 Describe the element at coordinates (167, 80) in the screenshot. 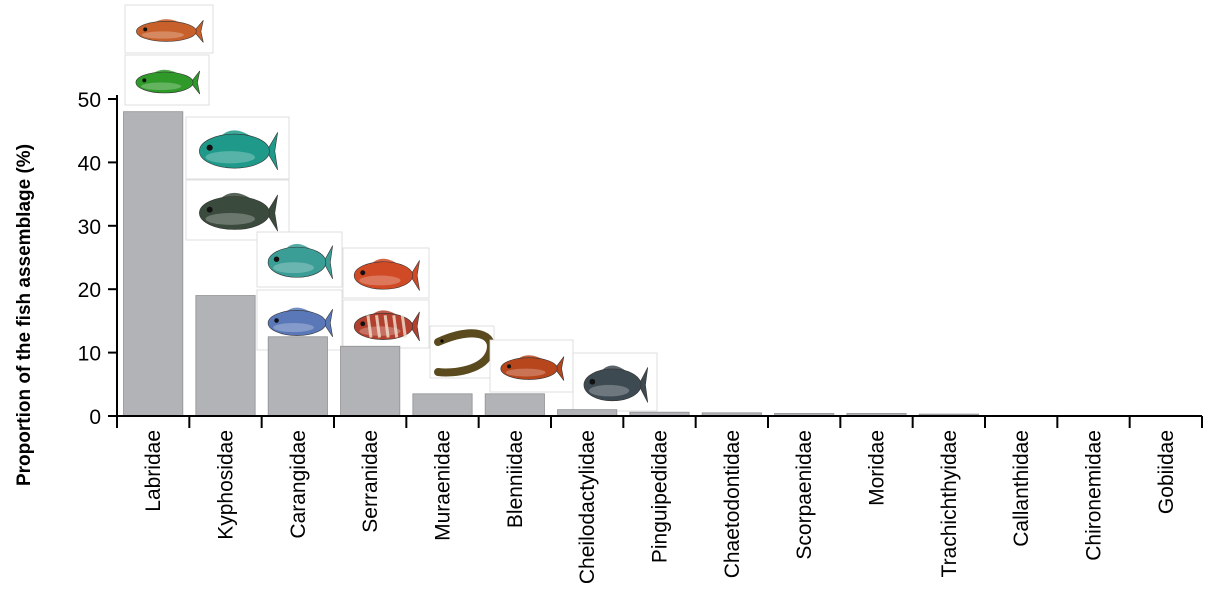

I see `green-wrasse-icon` at that location.